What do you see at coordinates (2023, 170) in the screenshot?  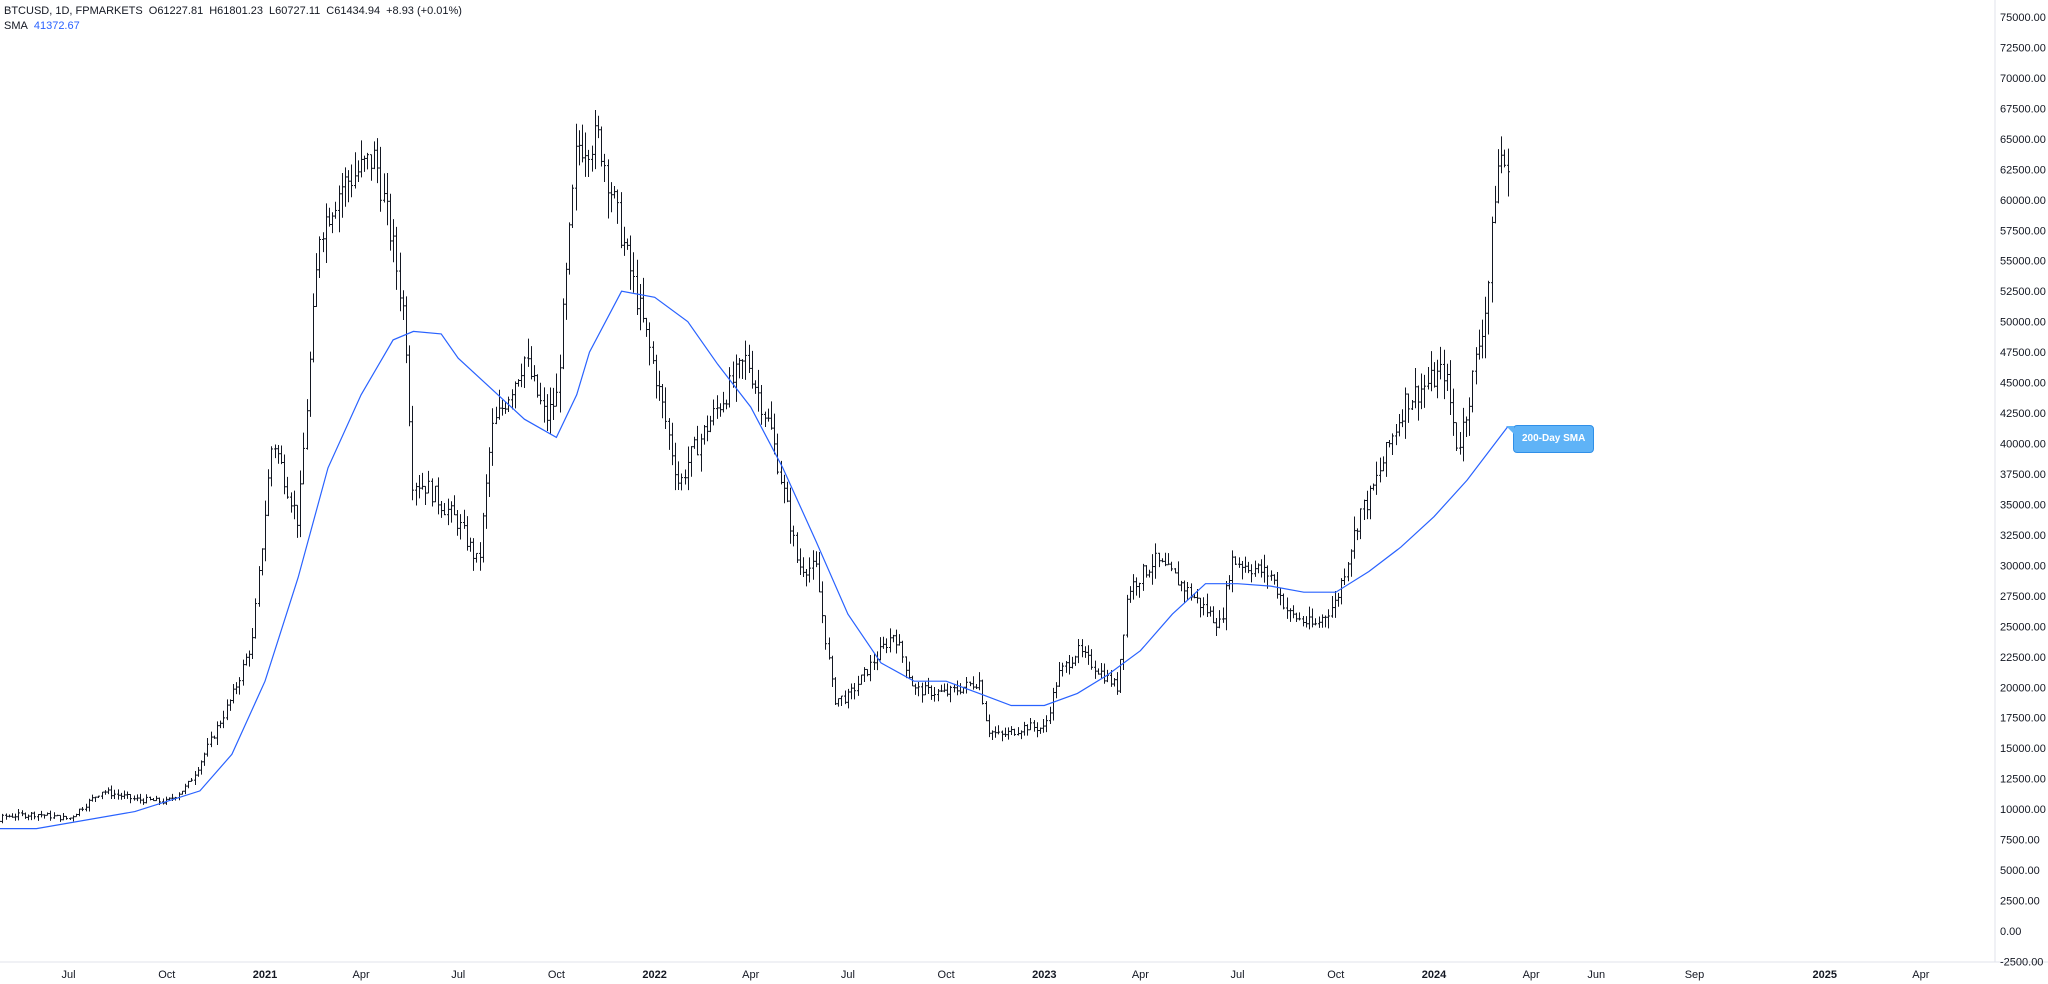 I see `y-tick-label: 62500.00` at bounding box center [2023, 170].